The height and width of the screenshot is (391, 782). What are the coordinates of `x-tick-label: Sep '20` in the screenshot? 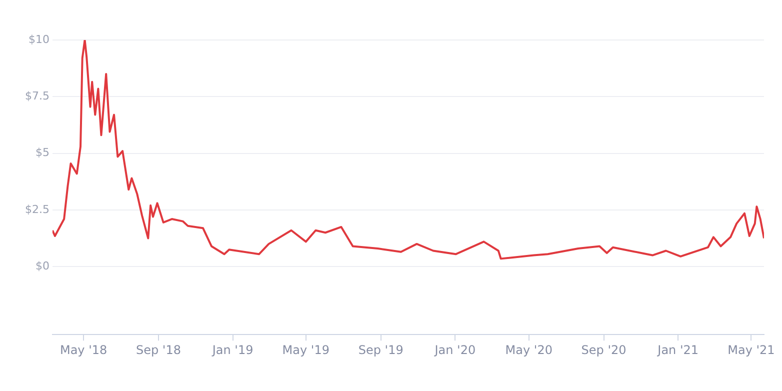 It's located at (603, 349).